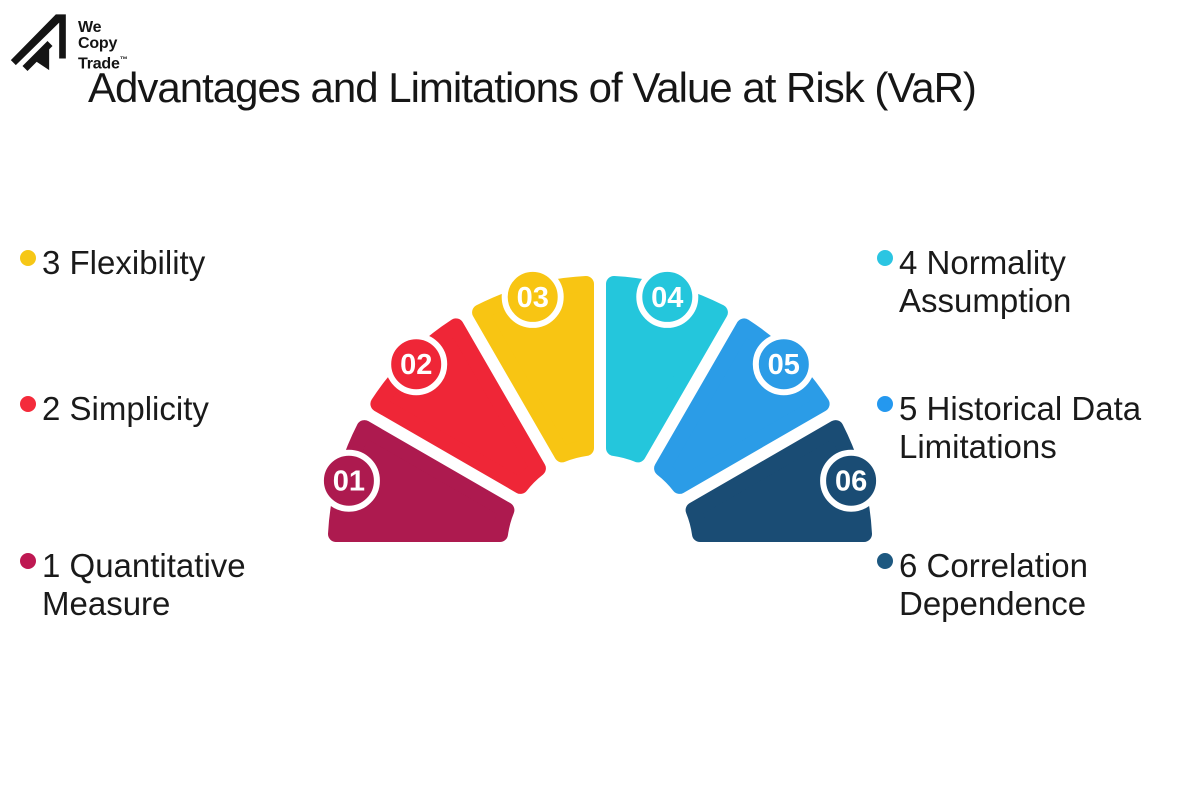  I want to click on legend-label: 2 Simplicity, so click(125, 408).